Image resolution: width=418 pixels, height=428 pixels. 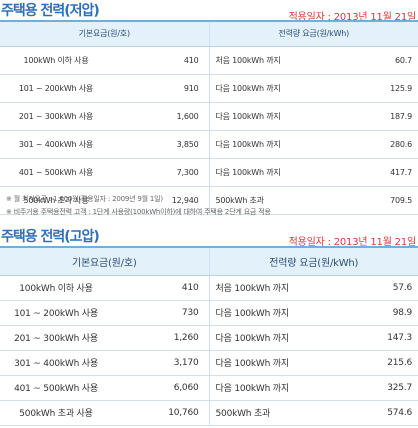 What do you see at coordinates (161, 338) in the screenshot?
I see `basic-fee: 1,260` at bounding box center [161, 338].